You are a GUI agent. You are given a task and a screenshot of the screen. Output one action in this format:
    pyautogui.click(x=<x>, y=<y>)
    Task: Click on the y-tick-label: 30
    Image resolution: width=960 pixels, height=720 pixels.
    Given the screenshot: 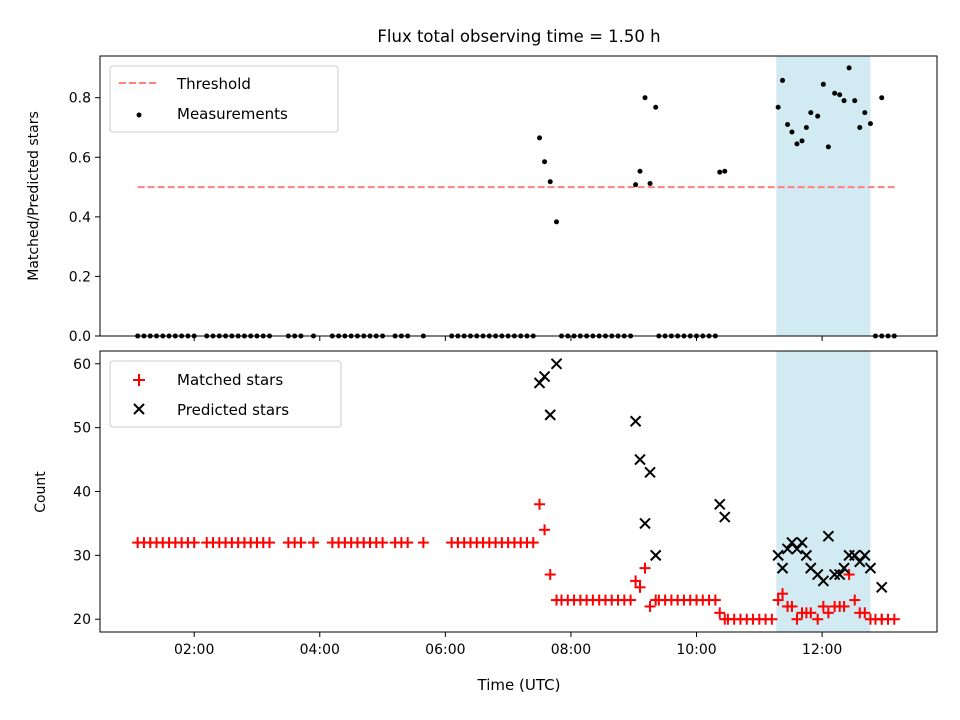 What is the action you would take?
    pyautogui.click(x=82, y=556)
    